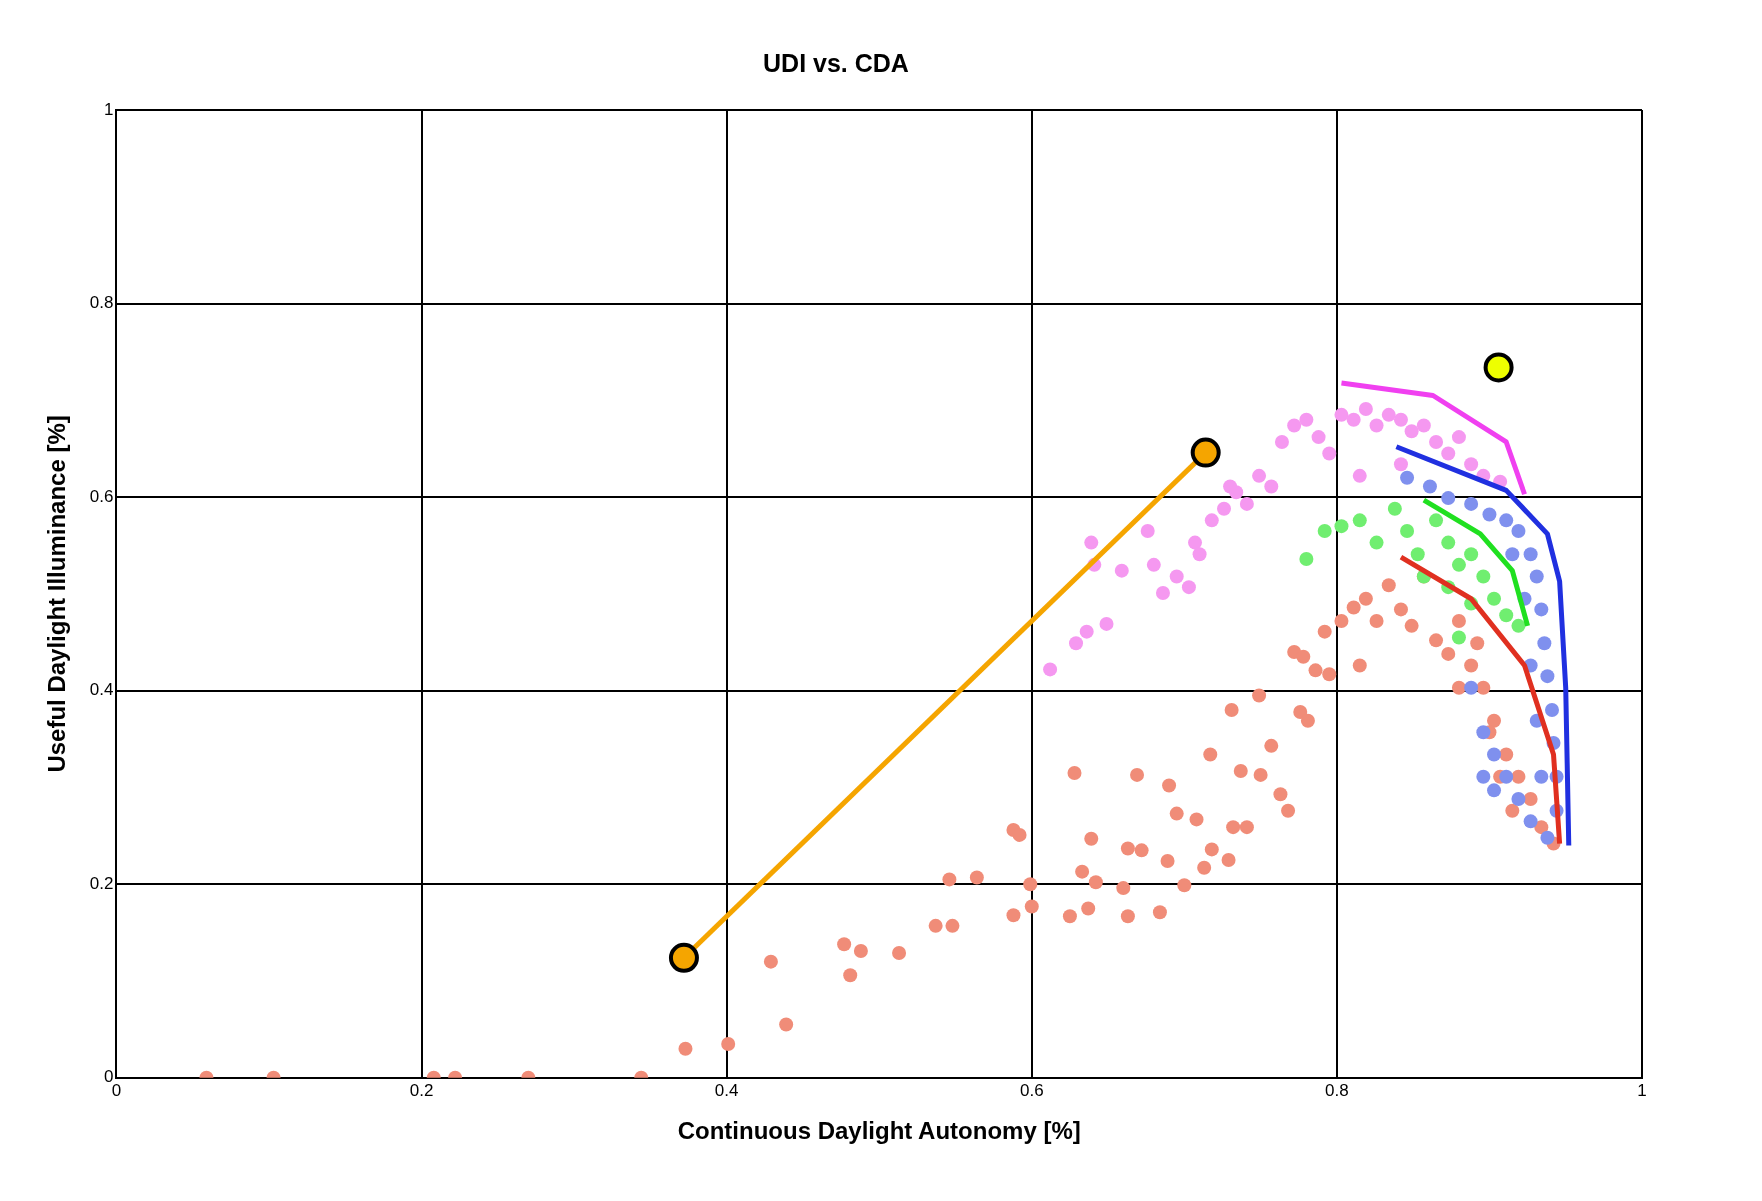 The width and height of the screenshot is (1762, 1201). I want to click on y-tick-label: 1, so click(108, 109).